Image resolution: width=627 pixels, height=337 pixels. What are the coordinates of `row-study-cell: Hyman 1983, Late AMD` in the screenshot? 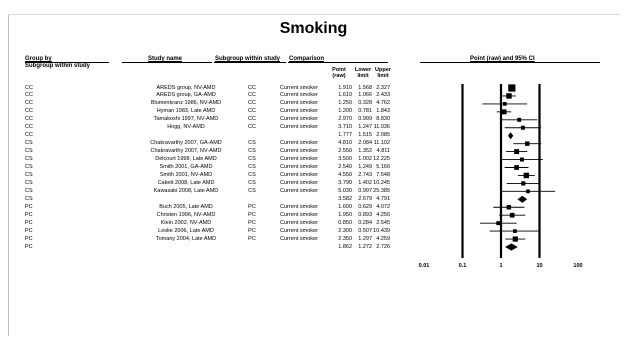 It's located at (186, 111).